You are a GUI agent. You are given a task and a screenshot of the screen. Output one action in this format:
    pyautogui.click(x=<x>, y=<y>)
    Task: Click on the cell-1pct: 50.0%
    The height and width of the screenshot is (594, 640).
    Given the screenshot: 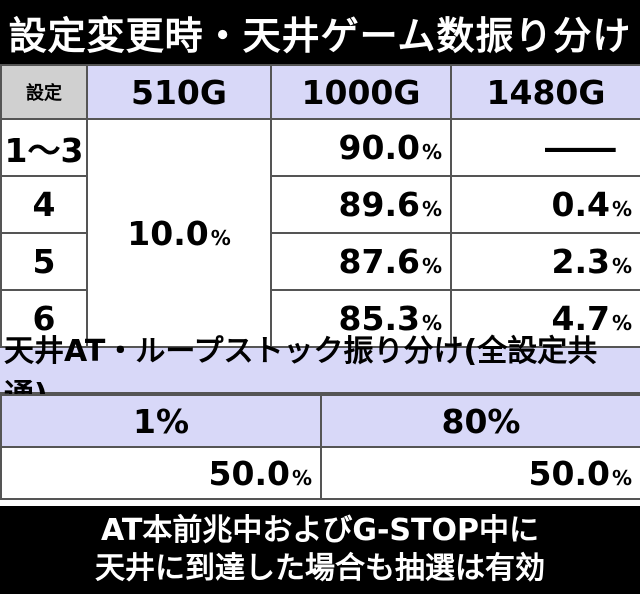 What is the action you would take?
    pyautogui.click(x=161, y=473)
    